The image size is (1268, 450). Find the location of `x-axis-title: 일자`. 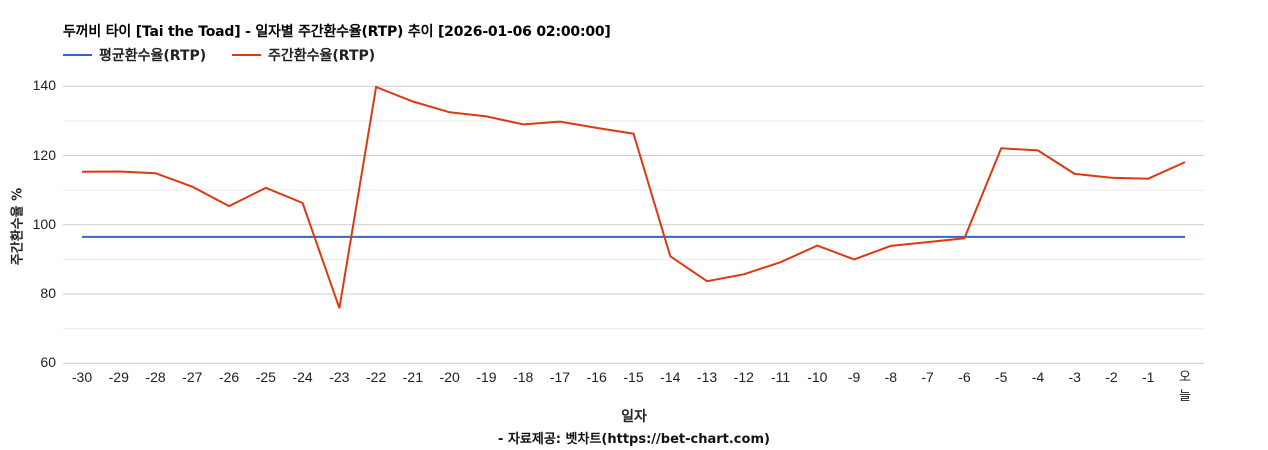

x-axis-title: 일자 is located at coordinates (634, 416).